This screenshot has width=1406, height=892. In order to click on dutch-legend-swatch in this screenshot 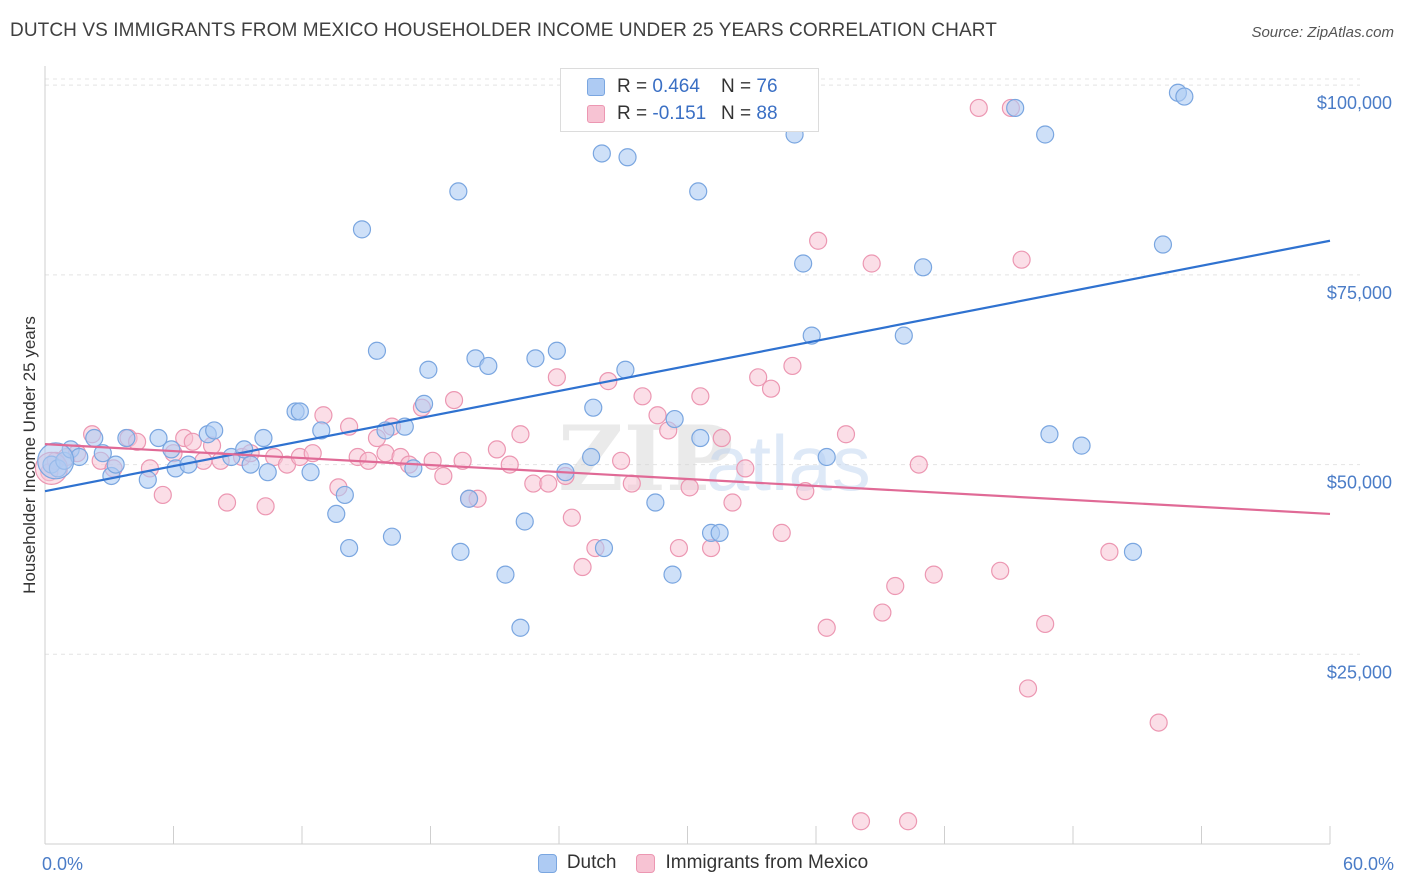, I will do `click(547, 863)`.